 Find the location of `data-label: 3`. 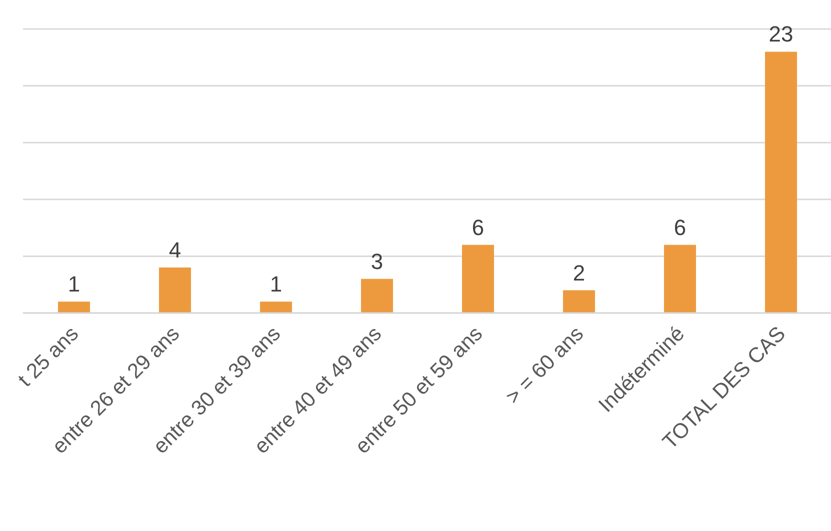

data-label: 3 is located at coordinates (377, 261).